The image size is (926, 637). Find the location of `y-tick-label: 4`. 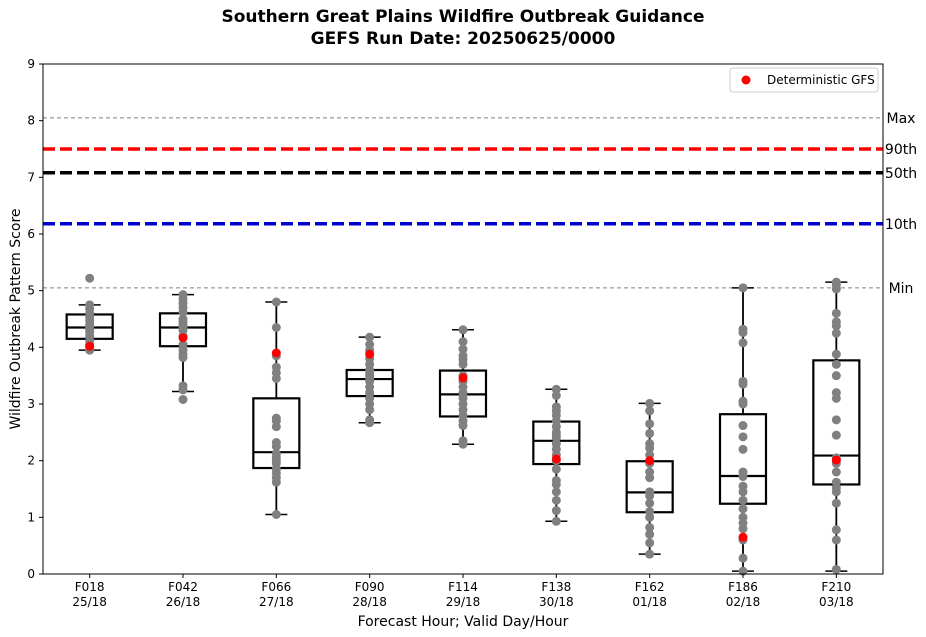

y-tick-label: 4 is located at coordinates (31, 347).